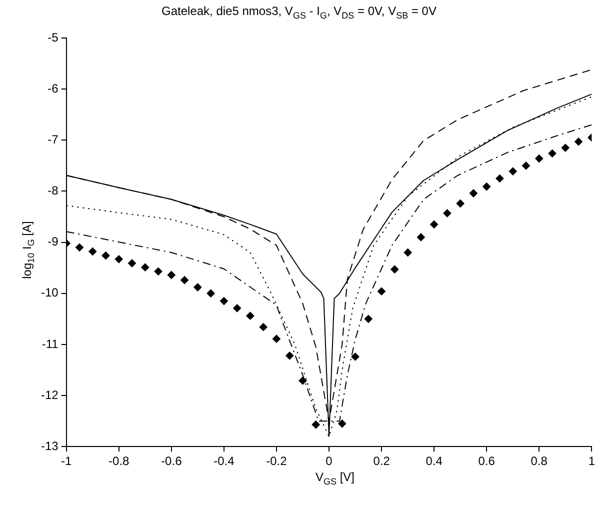  What do you see at coordinates (50, 395) in the screenshot?
I see `y-tick-label: -12` at bounding box center [50, 395].